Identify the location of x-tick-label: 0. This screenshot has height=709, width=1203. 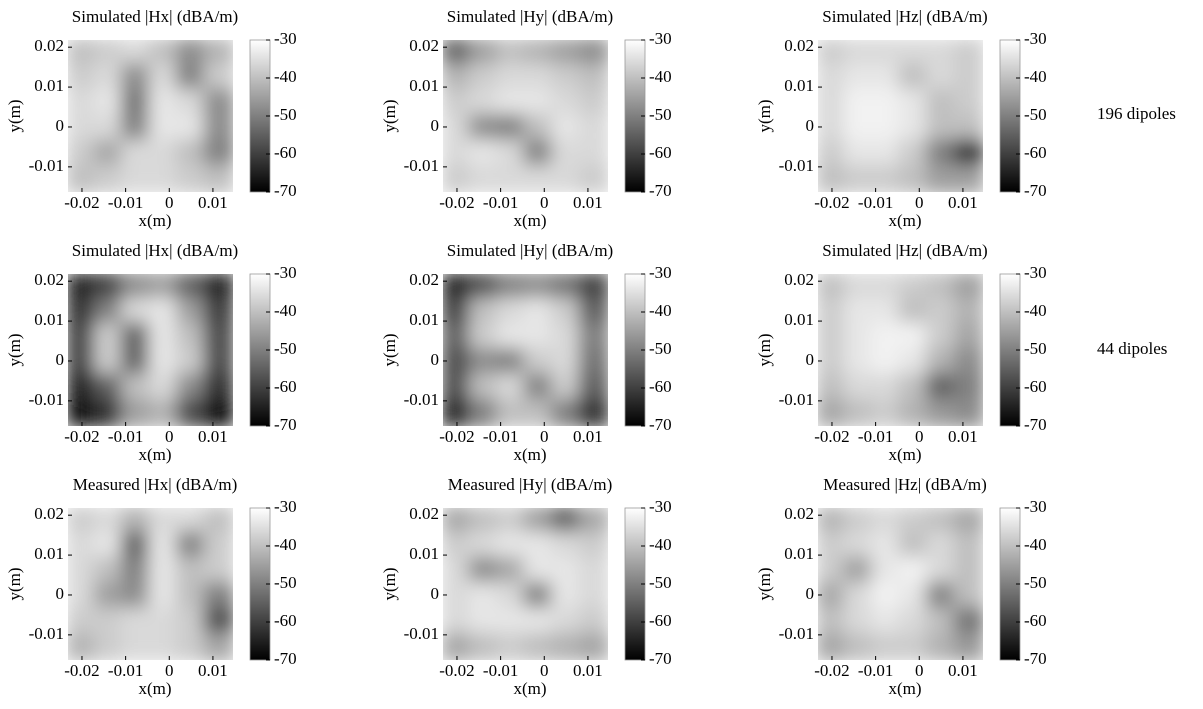
(544, 202).